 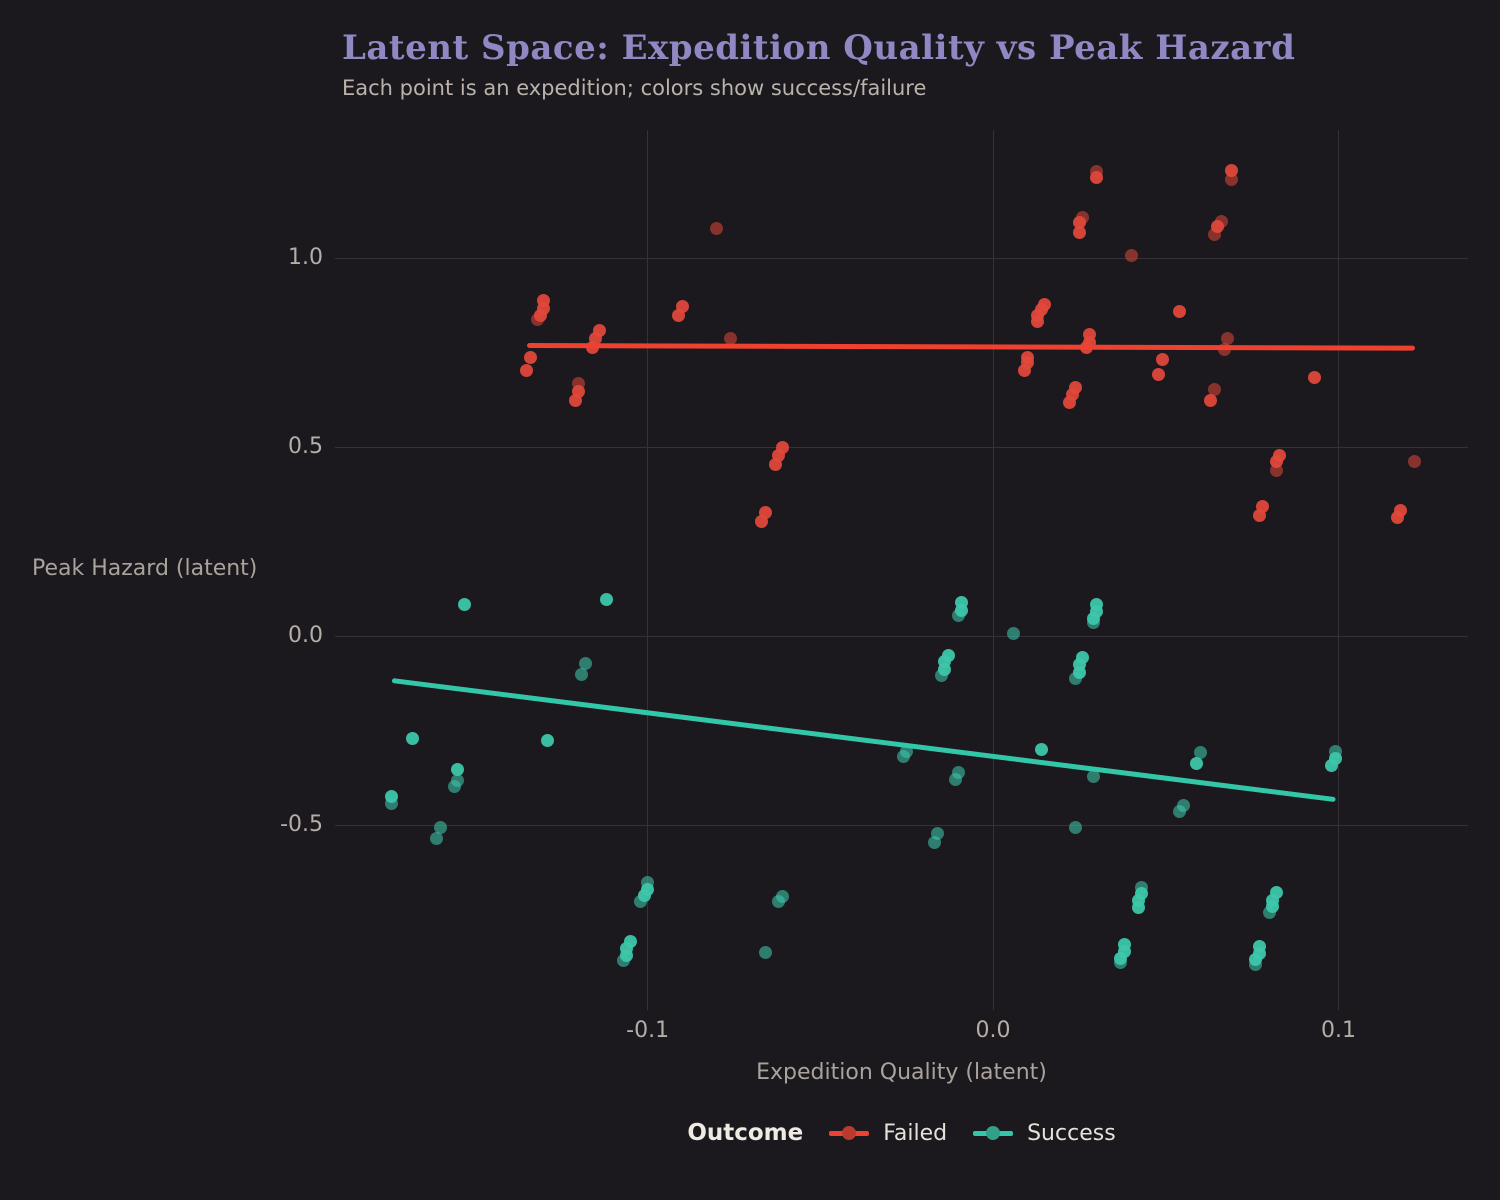 What do you see at coordinates (993, 1133) in the screenshot?
I see `legend-success-marker-icon` at bounding box center [993, 1133].